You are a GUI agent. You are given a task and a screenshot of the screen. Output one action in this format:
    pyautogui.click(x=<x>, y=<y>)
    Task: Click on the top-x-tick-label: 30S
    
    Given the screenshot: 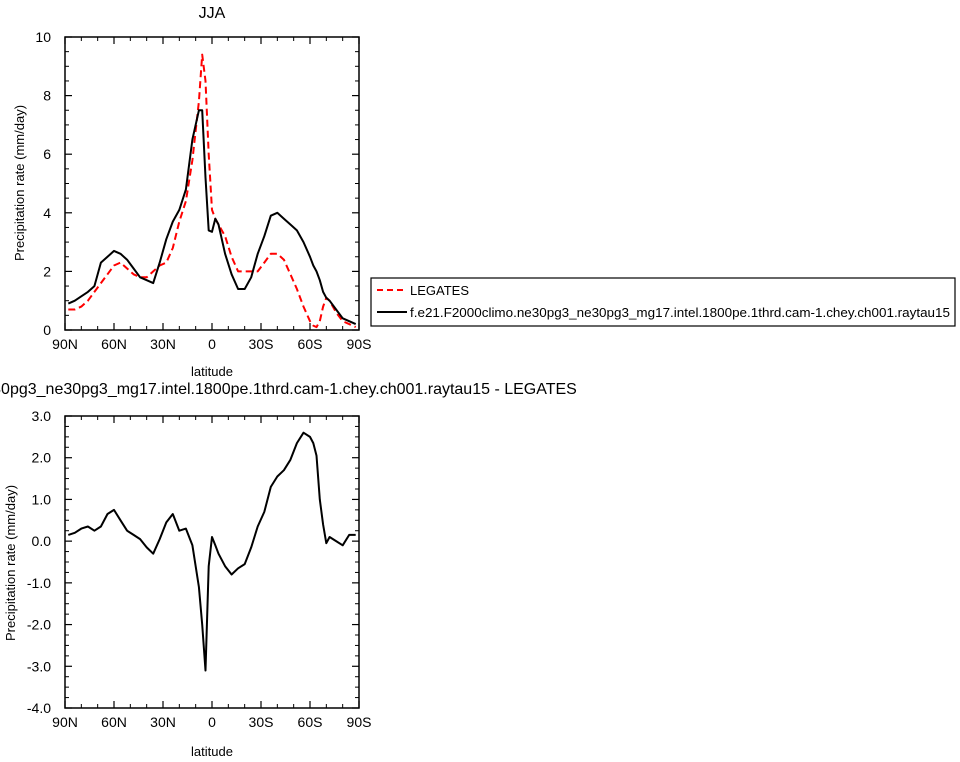 What is the action you would take?
    pyautogui.click(x=261, y=344)
    